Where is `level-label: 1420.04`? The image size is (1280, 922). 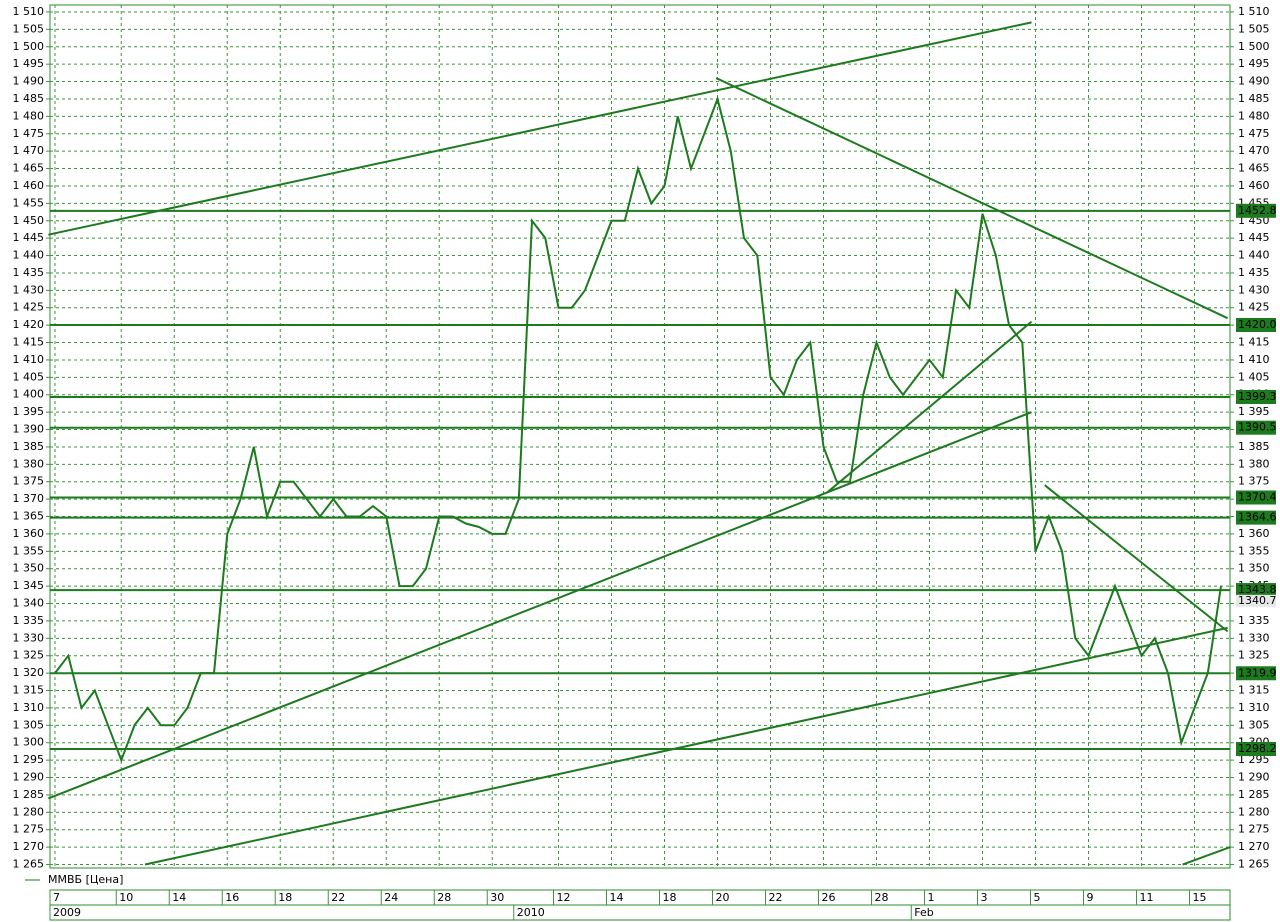
level-label: 1420.04 is located at coordinates (1259, 324).